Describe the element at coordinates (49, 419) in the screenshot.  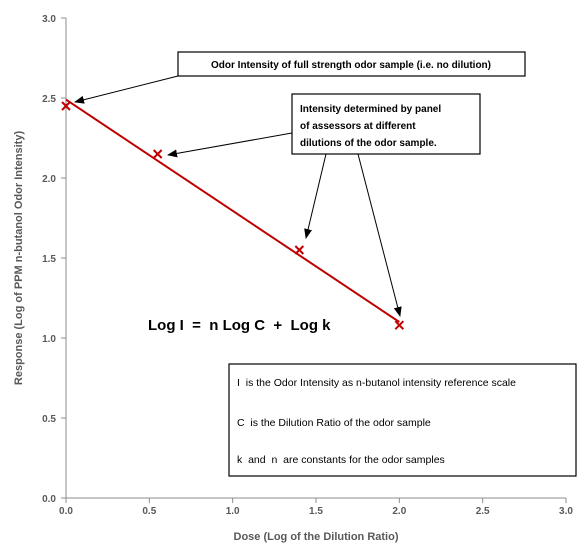
I see `y-tick-label: 0.5` at that location.